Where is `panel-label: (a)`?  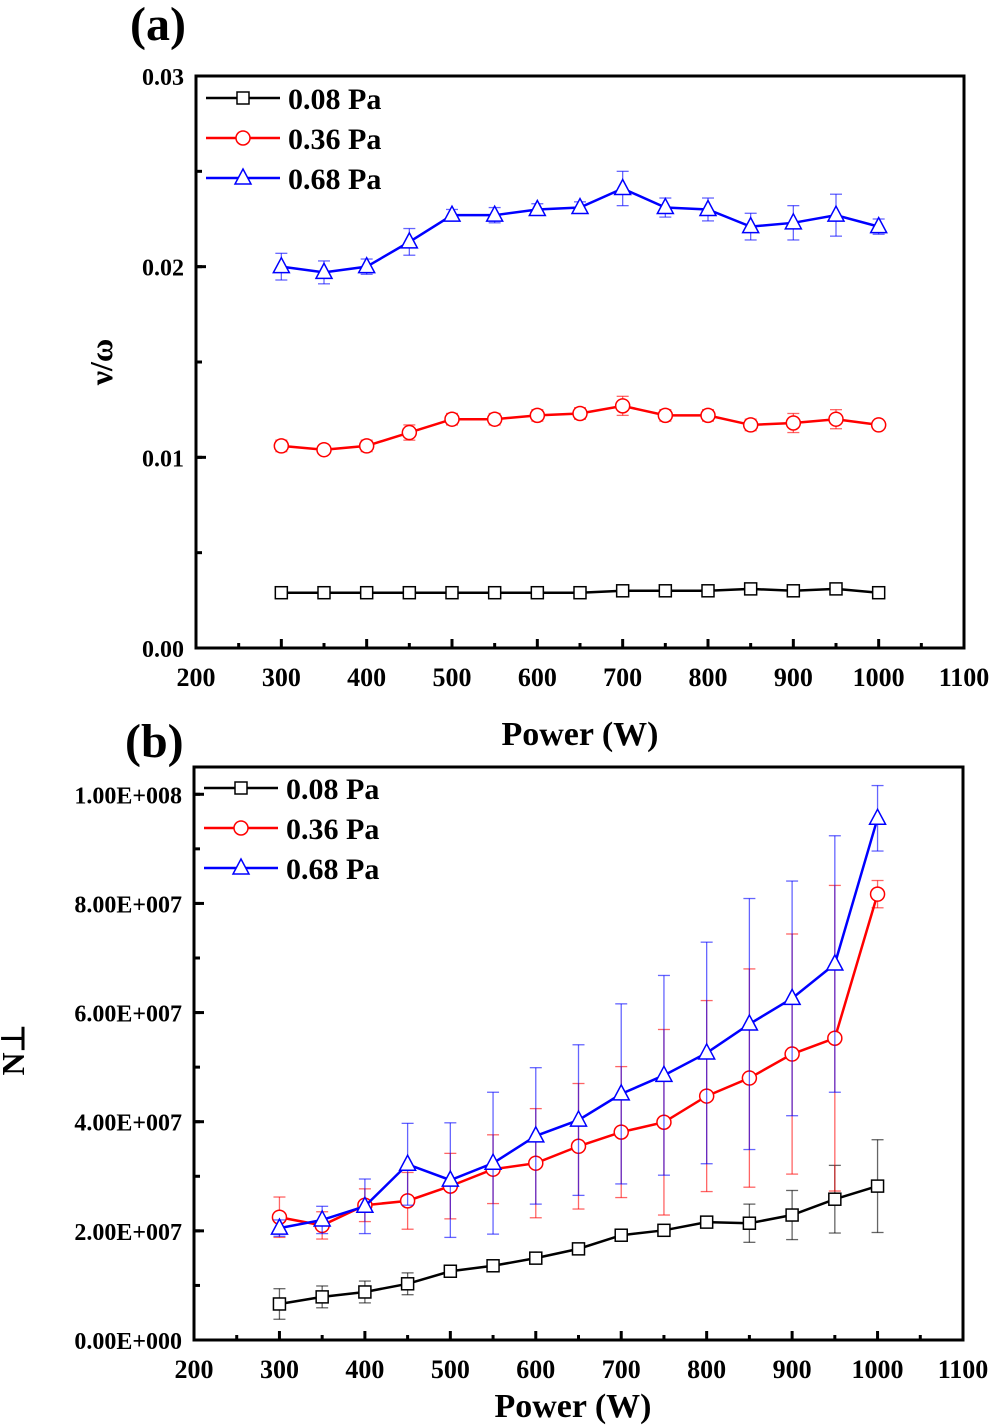
panel-label: (a) is located at coordinates (158, 25).